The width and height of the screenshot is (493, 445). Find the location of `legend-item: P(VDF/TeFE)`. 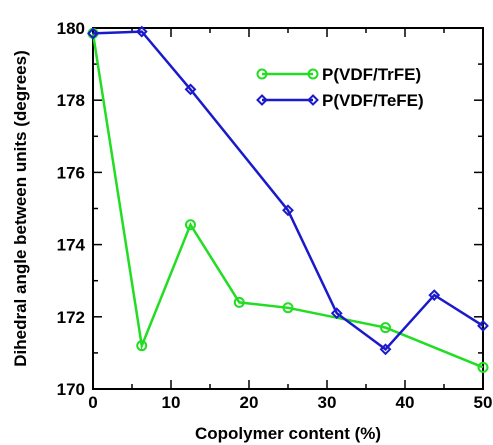

legend-item: P(VDF/TeFE) is located at coordinates (340, 100).